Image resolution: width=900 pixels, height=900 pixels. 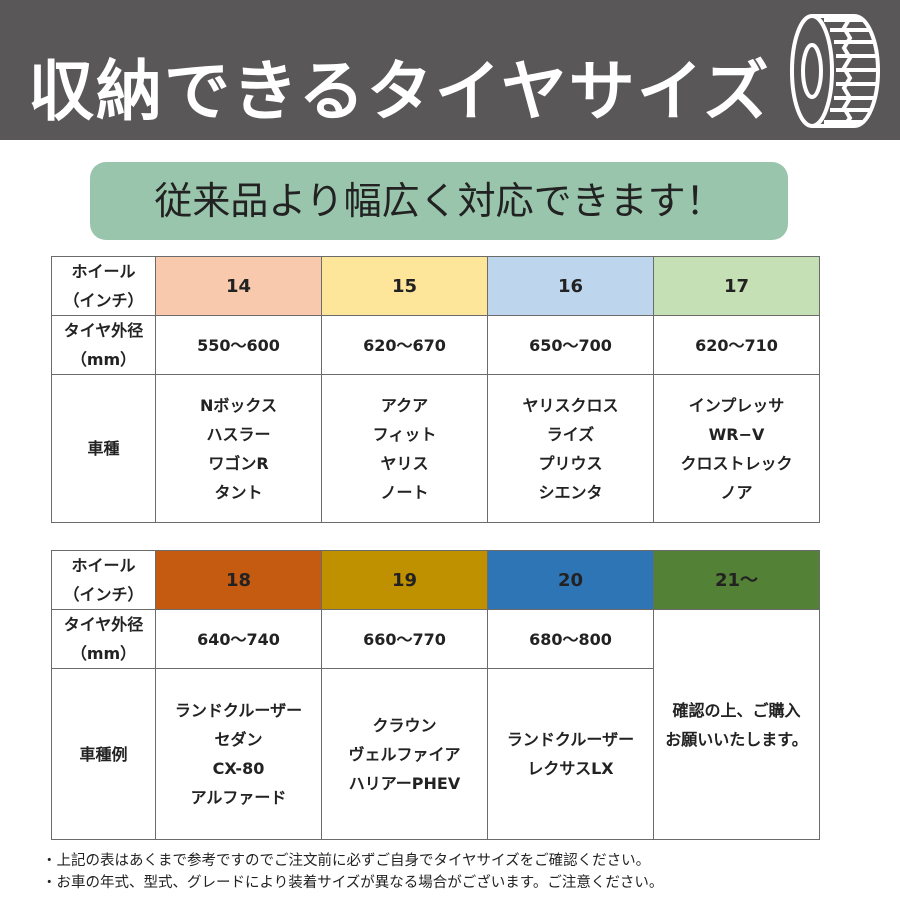 What do you see at coordinates (238, 580) in the screenshot?
I see `size-cell: 18` at bounding box center [238, 580].